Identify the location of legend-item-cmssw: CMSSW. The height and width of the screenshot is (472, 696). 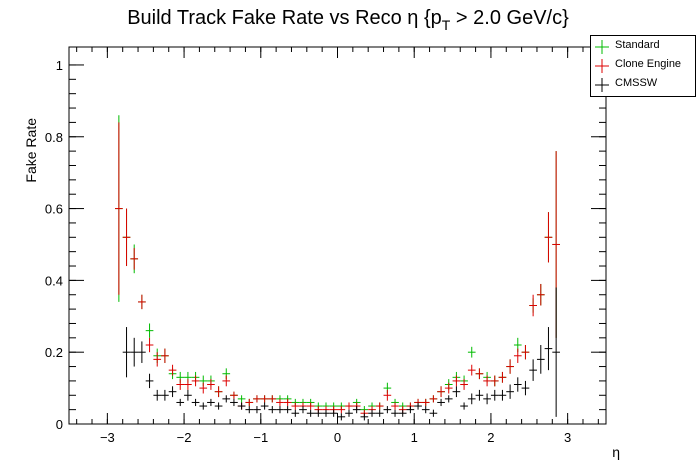
(643, 85).